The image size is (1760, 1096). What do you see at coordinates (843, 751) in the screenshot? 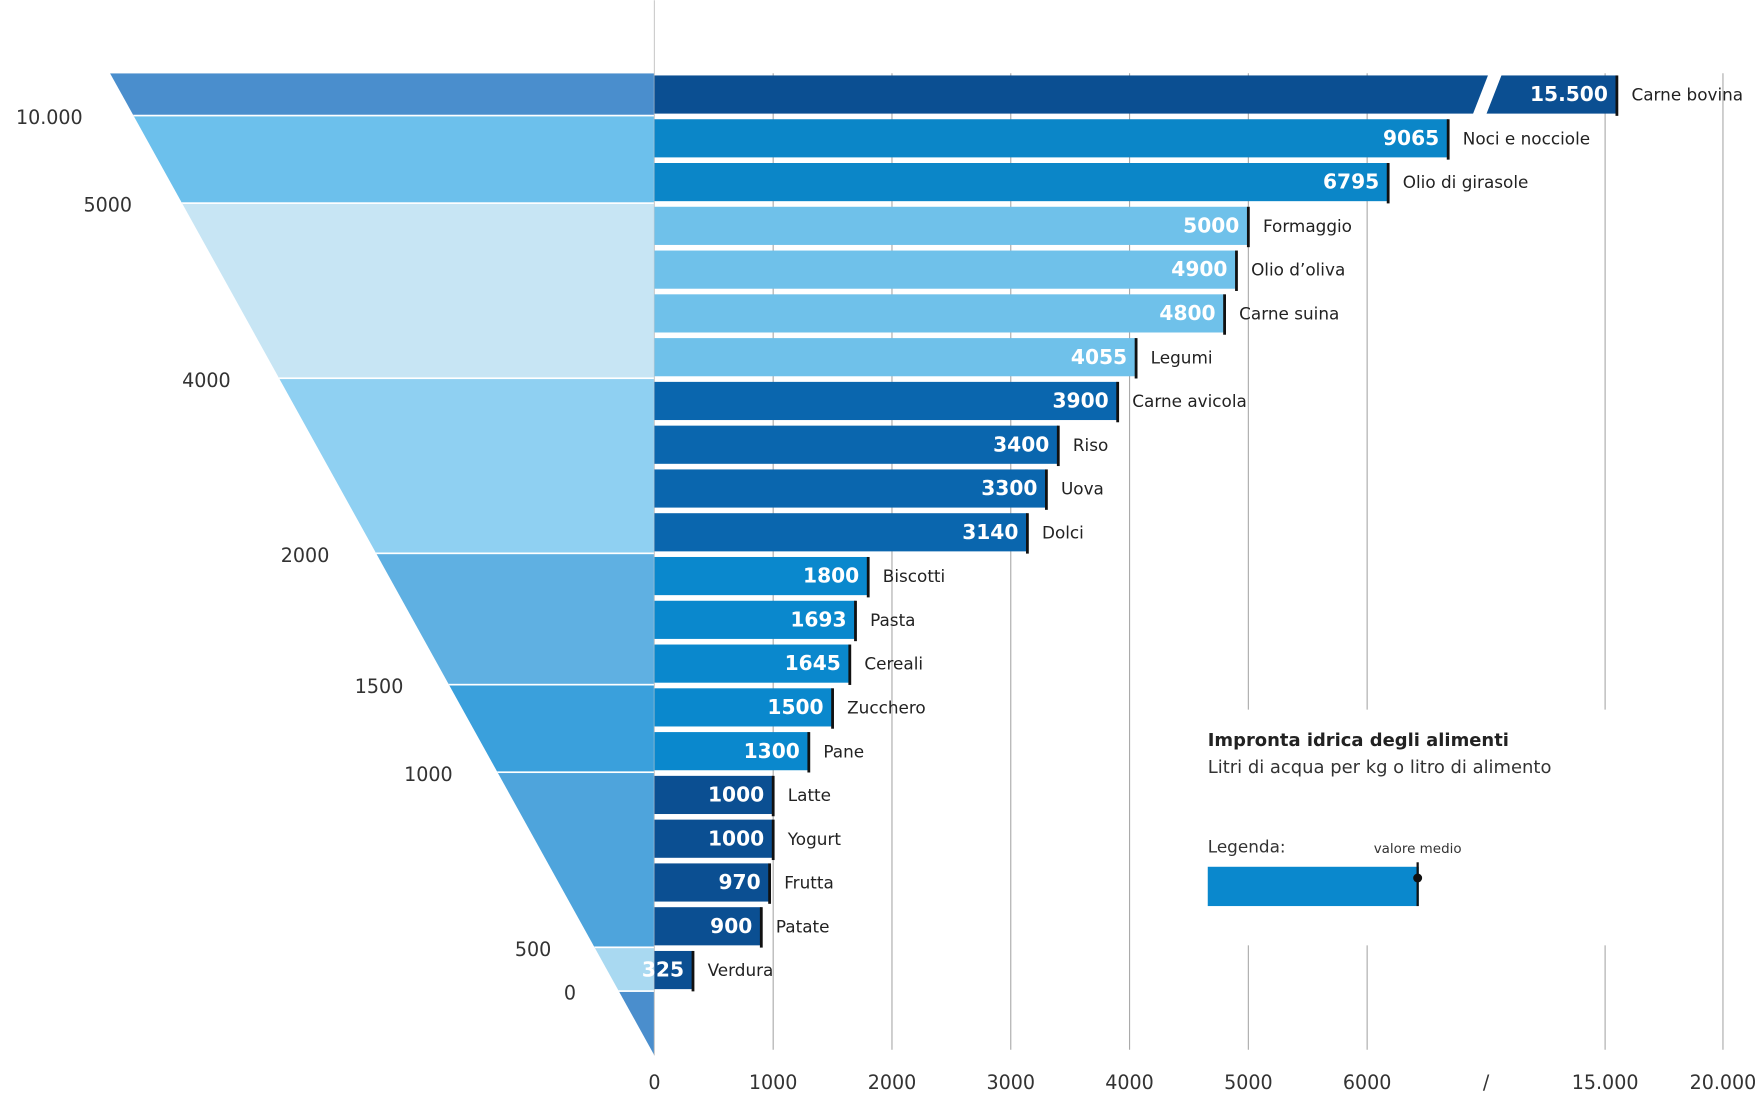
I see `category-label: Pane` at bounding box center [843, 751].